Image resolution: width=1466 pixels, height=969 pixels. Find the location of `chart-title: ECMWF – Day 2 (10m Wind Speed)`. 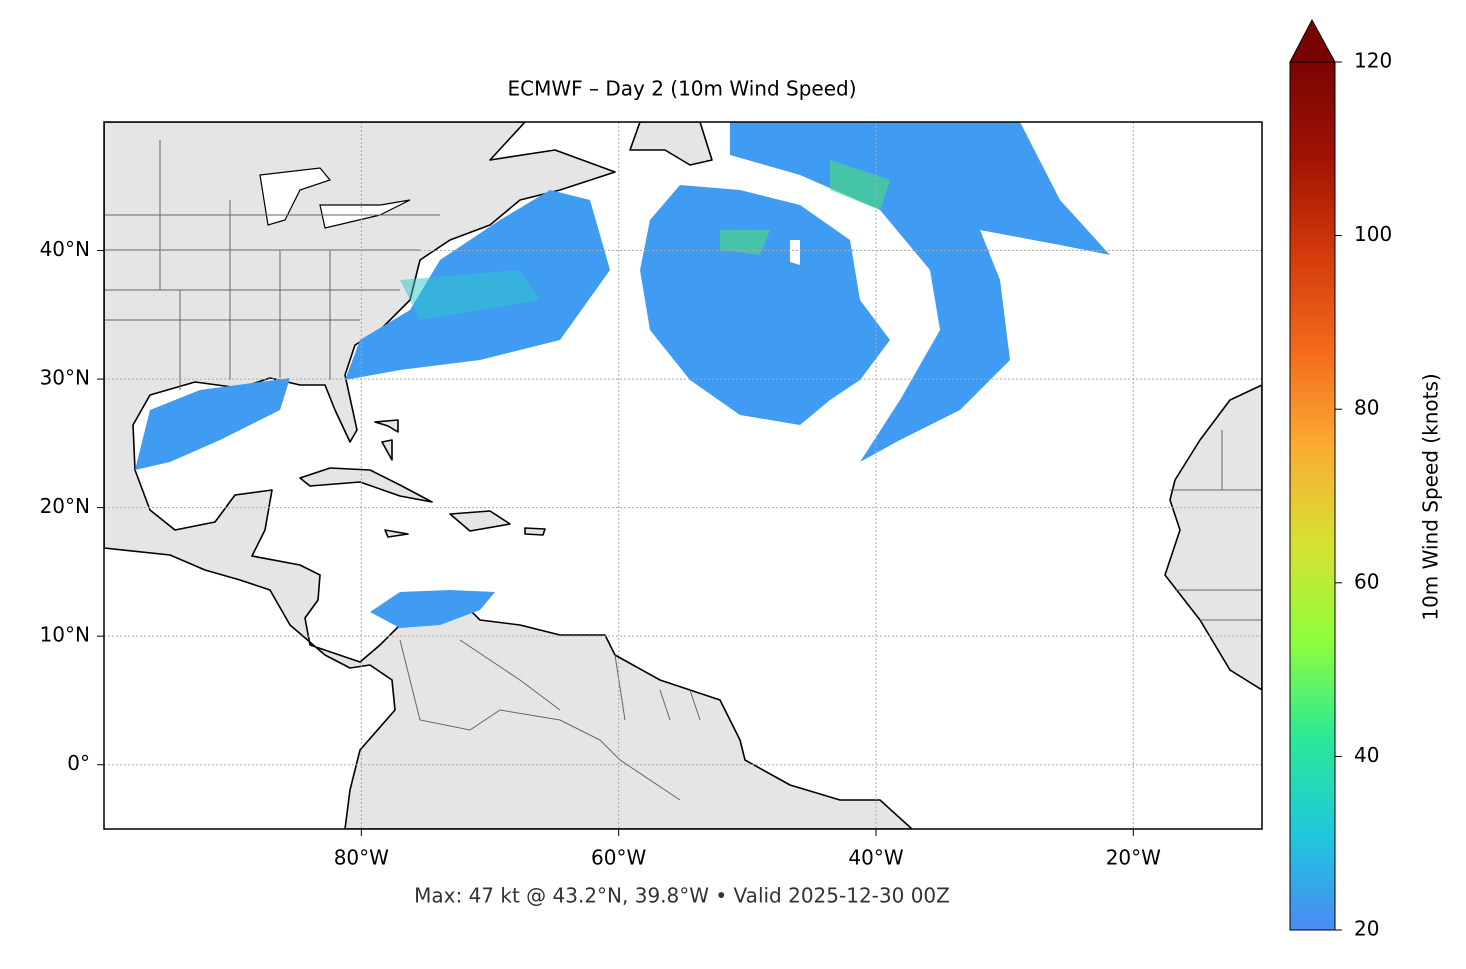

chart-title: ECMWF – Day 2 (10m Wind Speed) is located at coordinates (682, 89).